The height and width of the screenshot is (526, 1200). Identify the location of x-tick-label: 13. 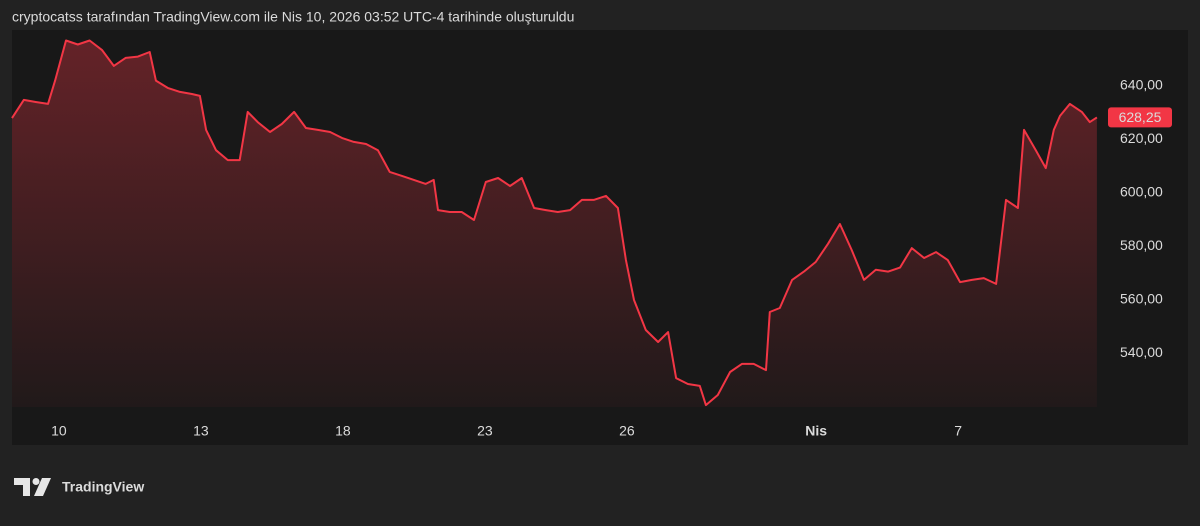
(201, 431).